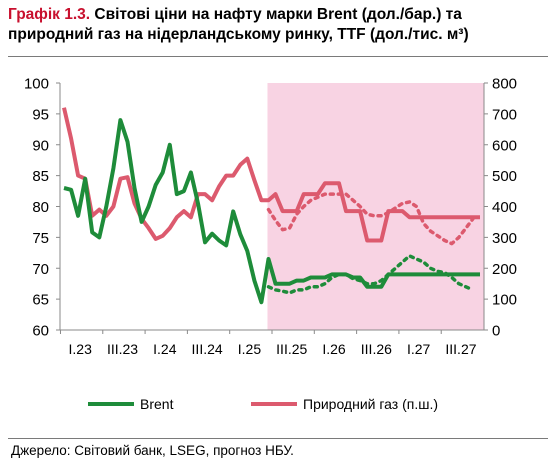 Image resolution: width=556 pixels, height=468 pixels. I want to click on left-axis-tick-label: 75, so click(40, 238).